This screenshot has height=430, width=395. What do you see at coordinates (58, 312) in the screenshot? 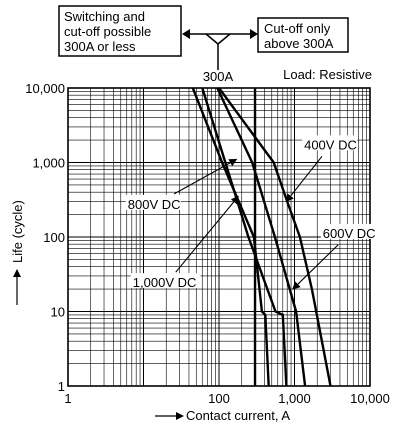
I see `y-tick-label: 10` at bounding box center [58, 312].